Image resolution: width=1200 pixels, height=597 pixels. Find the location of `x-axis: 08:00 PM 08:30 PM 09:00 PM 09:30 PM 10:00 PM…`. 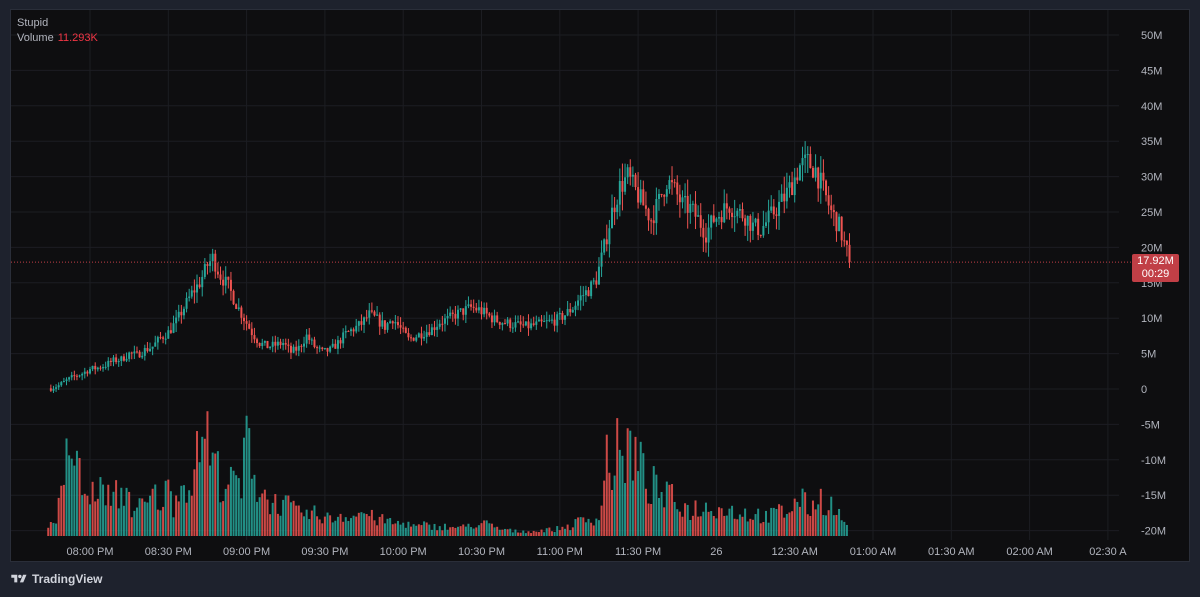

x-axis: 08:00 PM 08:30 PM 09:00 PM 09:30 PM 10:00 PM… is located at coordinates (596, 552).